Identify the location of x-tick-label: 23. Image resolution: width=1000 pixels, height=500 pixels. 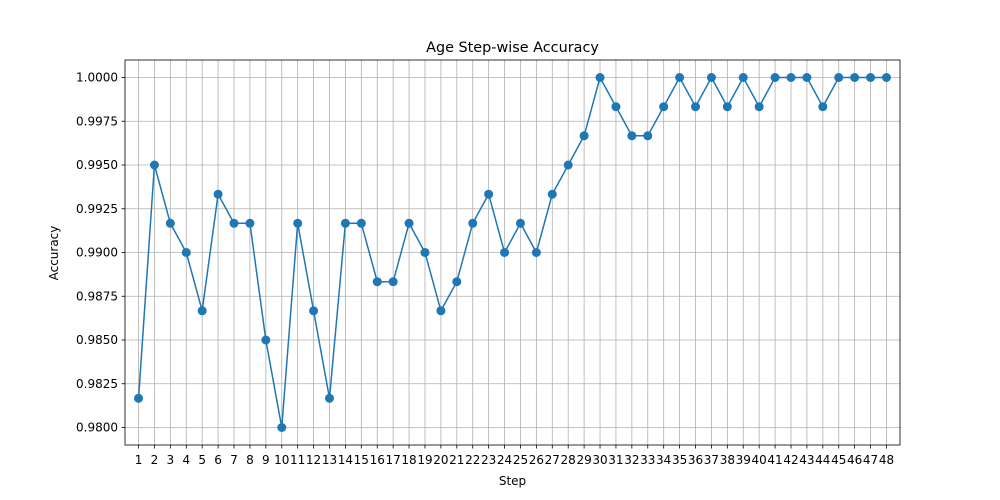
(488, 460).